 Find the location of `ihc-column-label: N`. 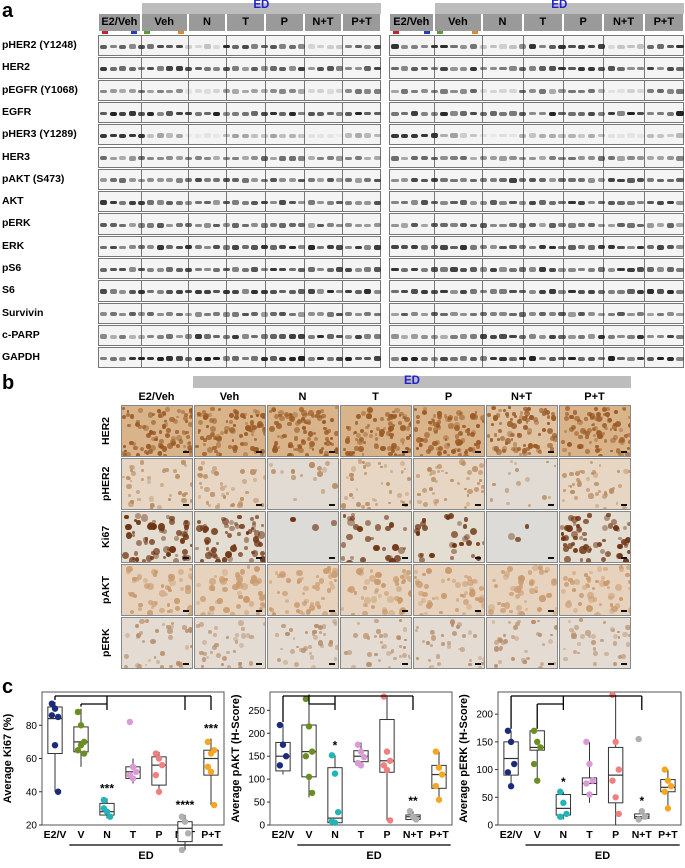

ihc-column-label: N is located at coordinates (302, 397).